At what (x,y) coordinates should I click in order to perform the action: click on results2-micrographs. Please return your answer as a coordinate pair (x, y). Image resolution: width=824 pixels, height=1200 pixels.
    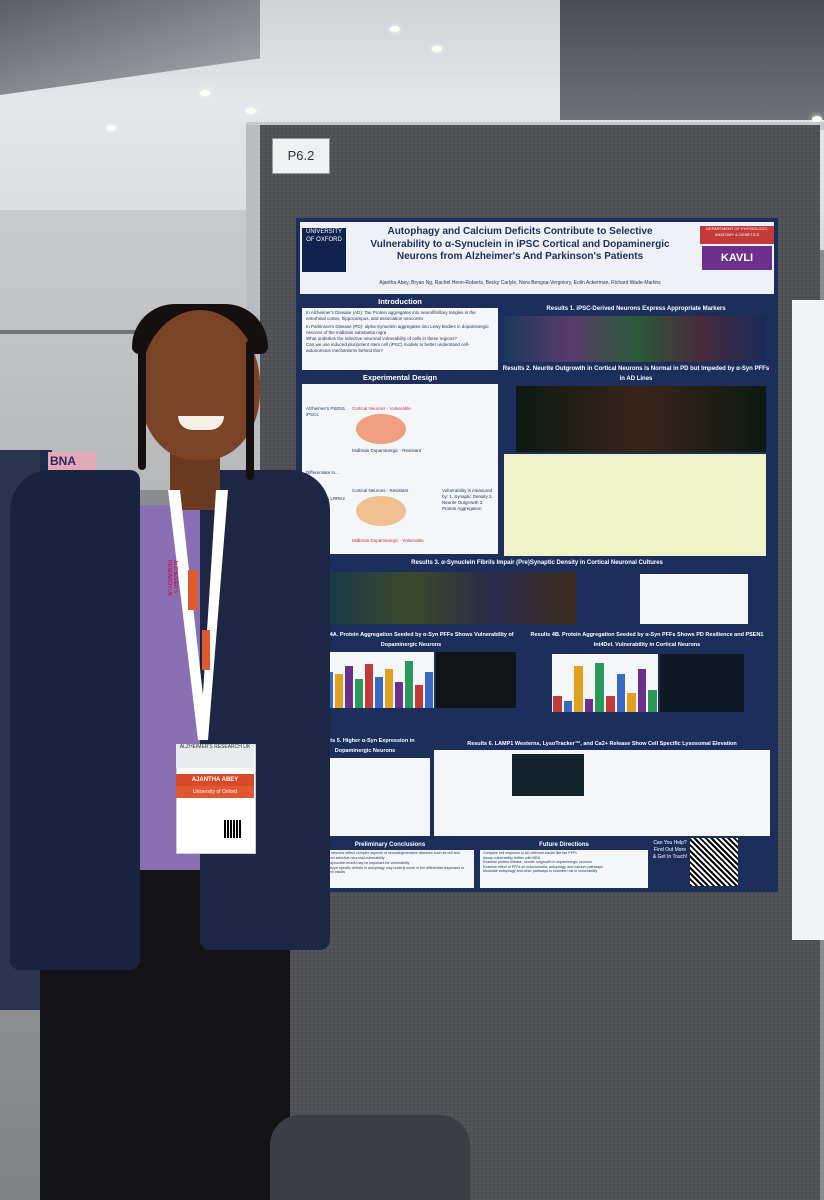
    Looking at the image, I should click on (641, 419).